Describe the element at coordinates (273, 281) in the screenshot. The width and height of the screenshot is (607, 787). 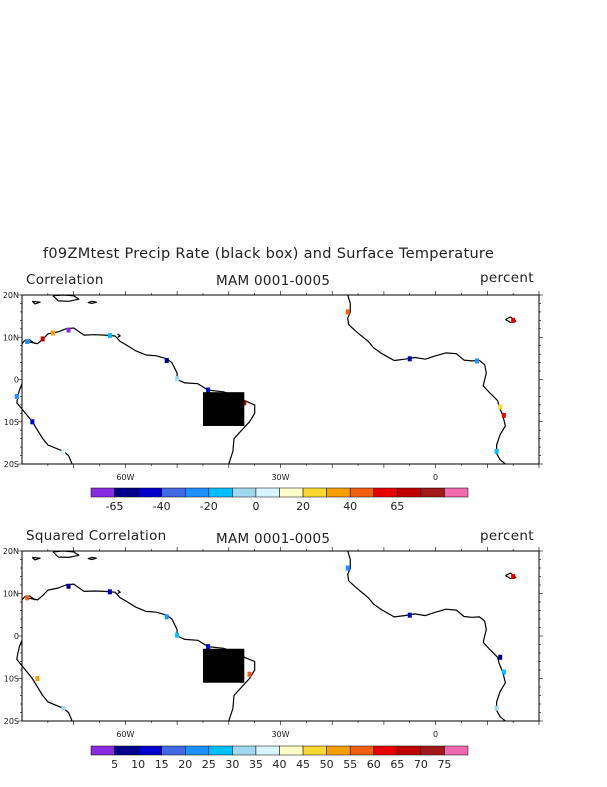
I see `panel1-center-title: MAM 0001-0005` at that location.